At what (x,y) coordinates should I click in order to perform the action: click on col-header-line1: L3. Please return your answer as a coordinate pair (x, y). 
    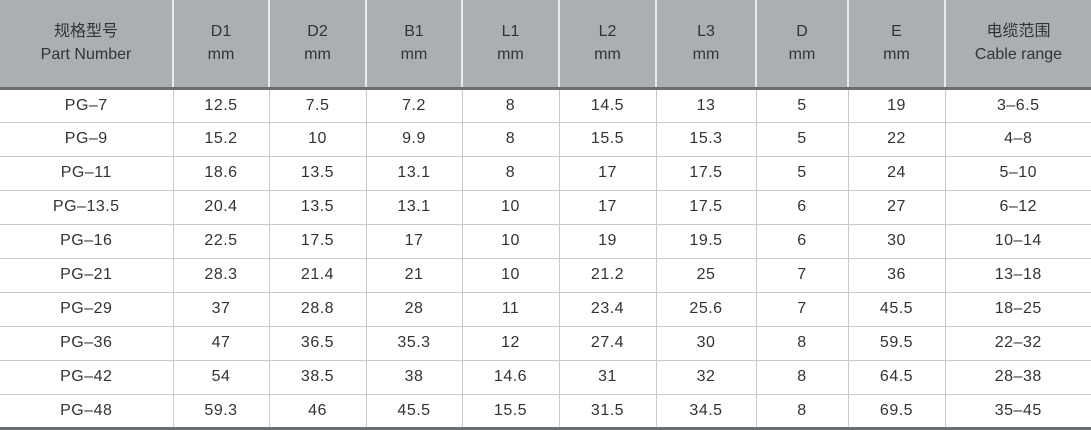
    Looking at the image, I should click on (706, 32).